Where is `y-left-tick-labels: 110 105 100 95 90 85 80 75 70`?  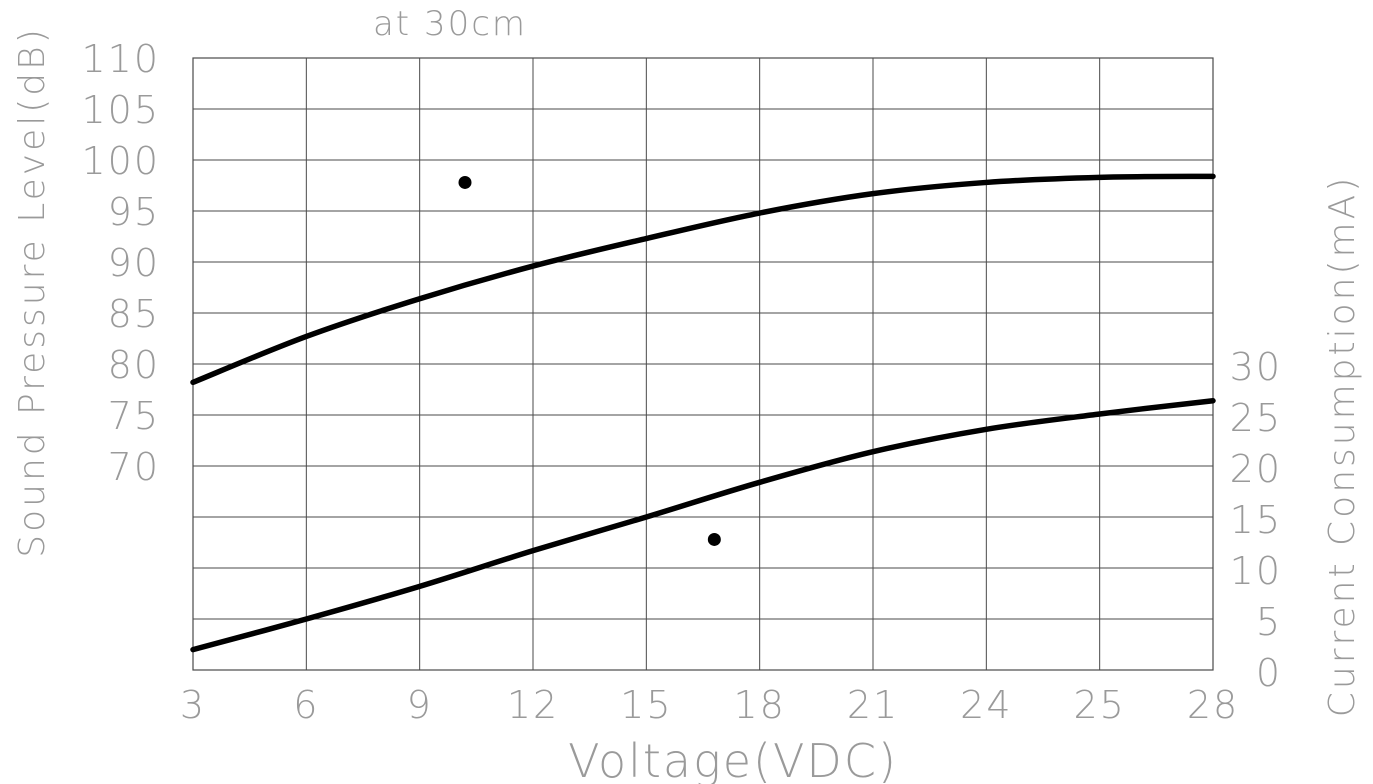 y-left-tick-labels: 110 105 100 95 90 85 80 75 70 is located at coordinates (120, 263).